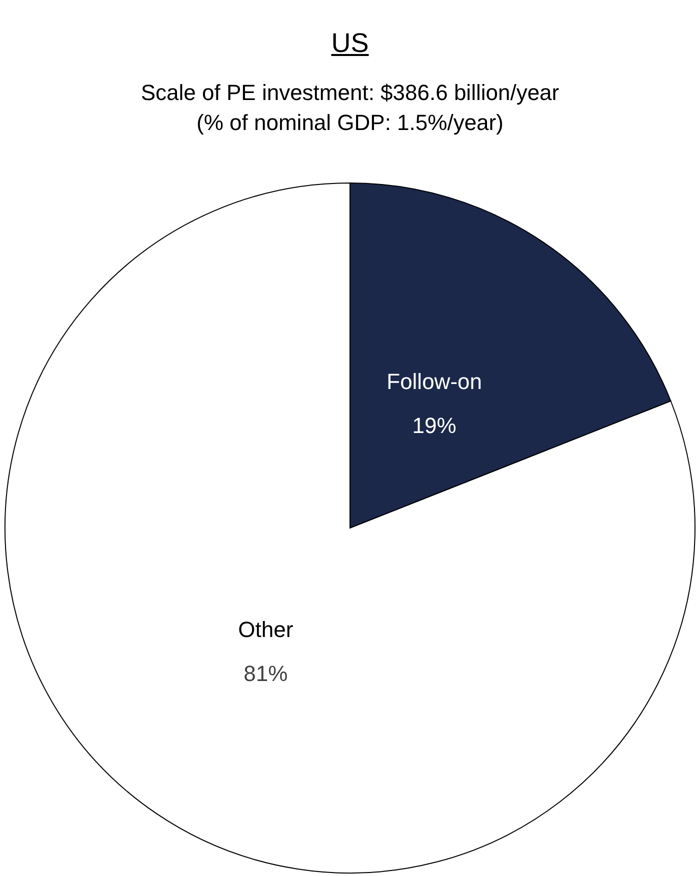 Image resolution: width=700 pixels, height=876 pixels. I want to click on chart-title: US, so click(350, 43).